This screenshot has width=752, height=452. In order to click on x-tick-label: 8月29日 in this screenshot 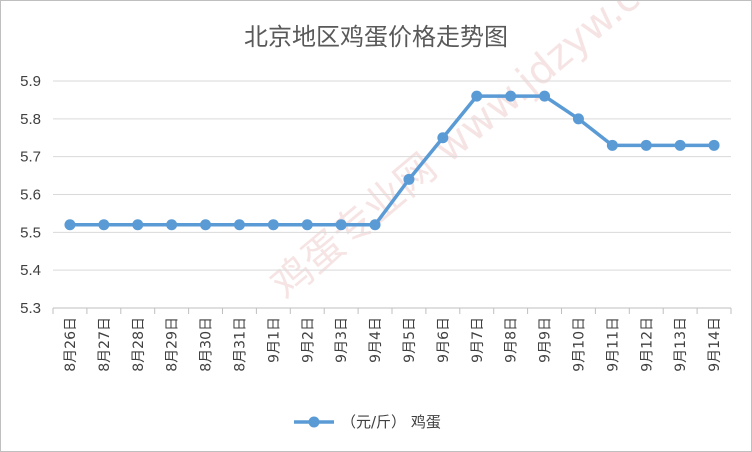, I will do `click(173, 344)`.